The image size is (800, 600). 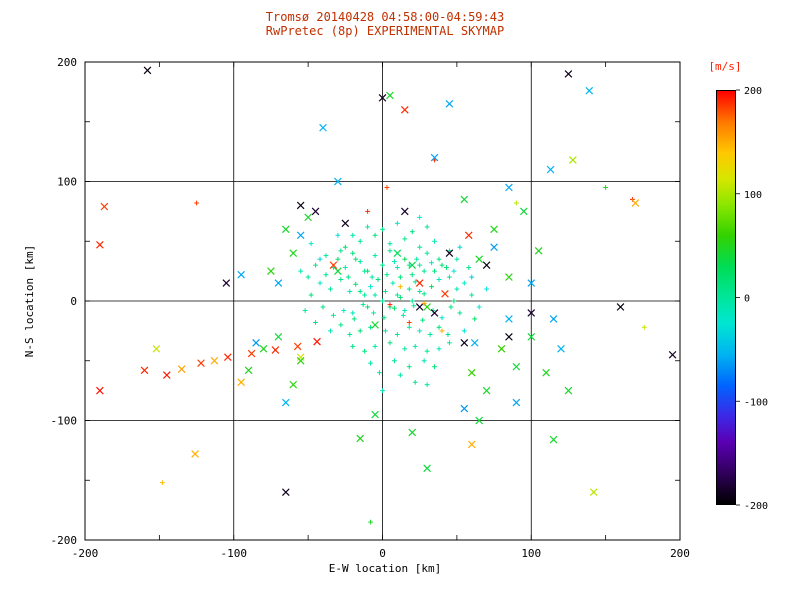 What do you see at coordinates (385, 31) in the screenshot?
I see `chart-subtitle: RwPretec (8p) EXPERIMENTAL SKYMAP` at bounding box center [385, 31].